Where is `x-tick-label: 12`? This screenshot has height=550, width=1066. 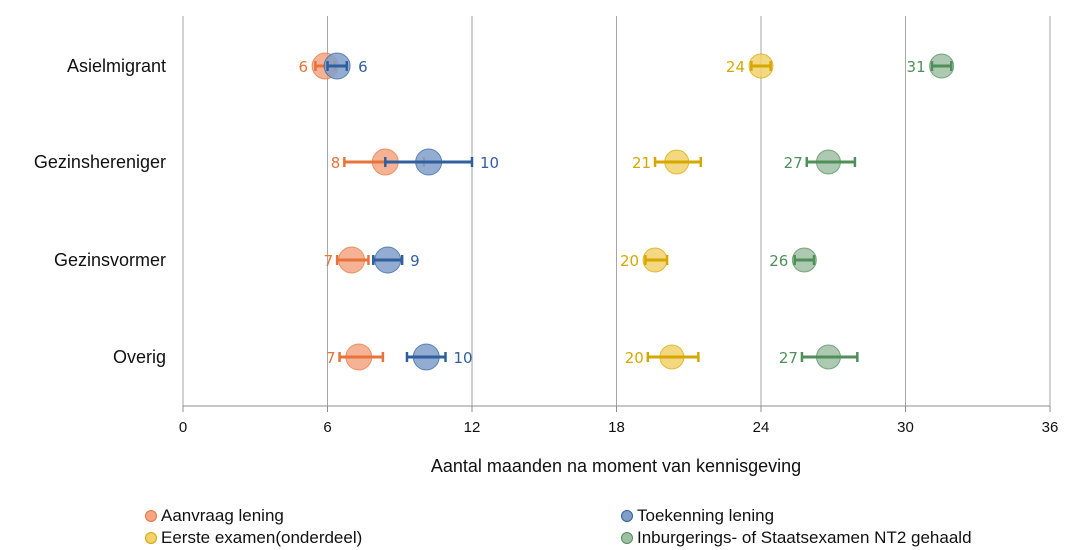 x-tick-label: 12 is located at coordinates (472, 427).